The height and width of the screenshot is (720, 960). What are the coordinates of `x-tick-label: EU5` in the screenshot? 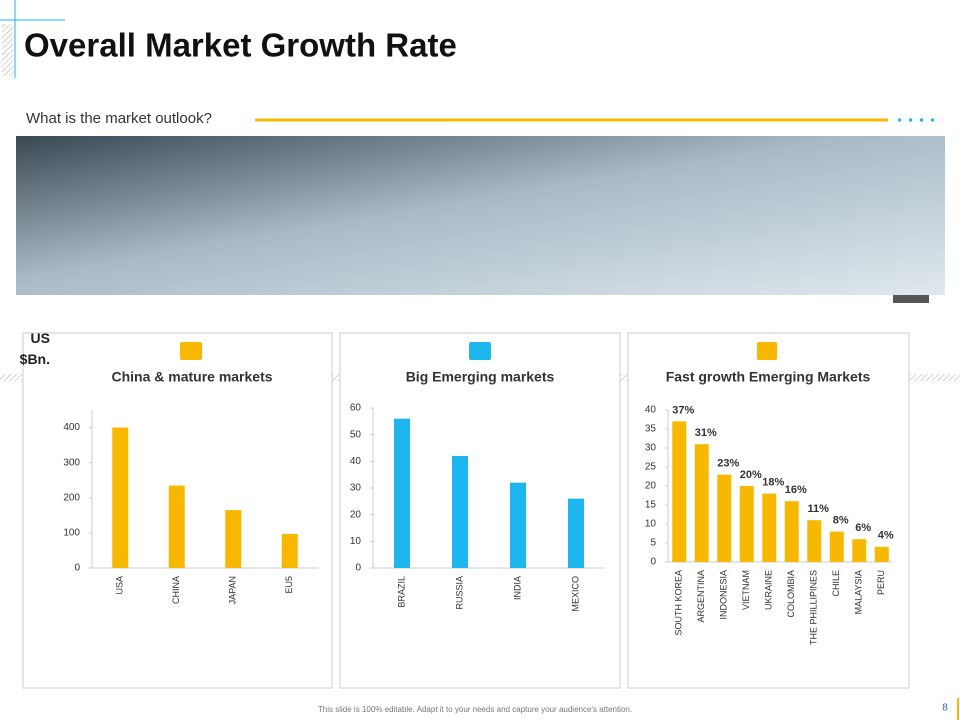 It's located at (289, 585).